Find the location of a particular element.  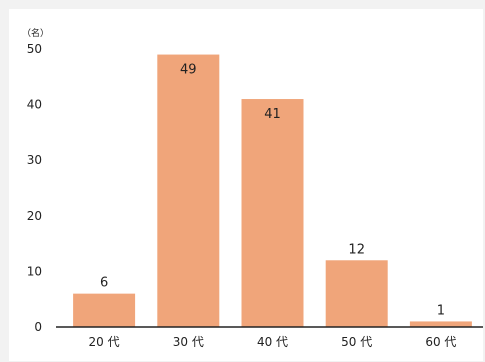

x-axis-category-labels: 20 代 30 代 40 代 50 代 60 代 is located at coordinates (273, 342).